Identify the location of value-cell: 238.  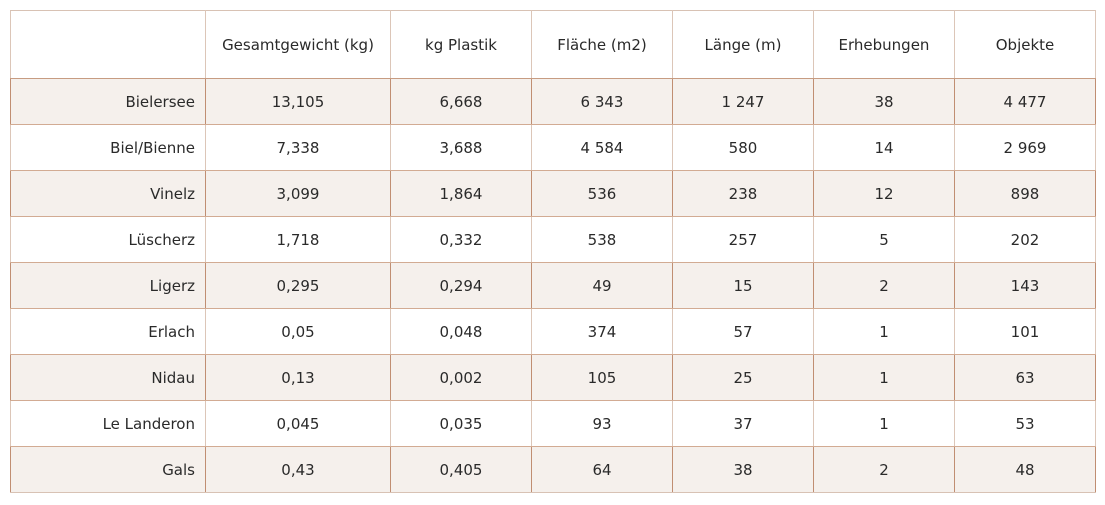
(743, 193).